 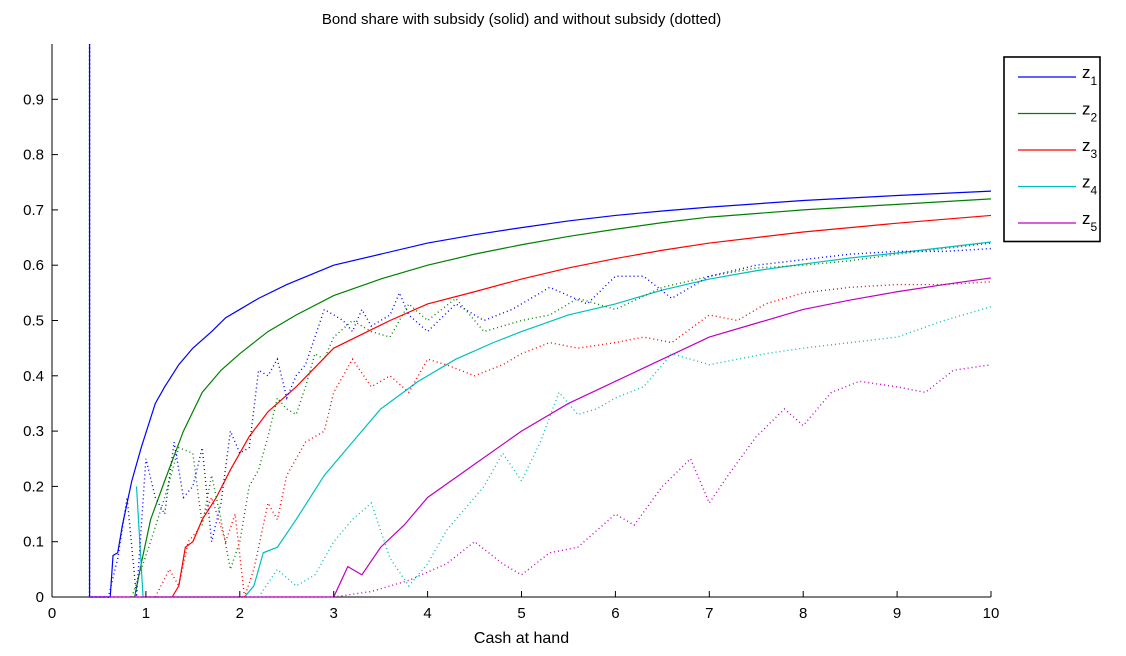 What do you see at coordinates (521, 613) in the screenshot?
I see `x-tick-label: 5` at bounding box center [521, 613].